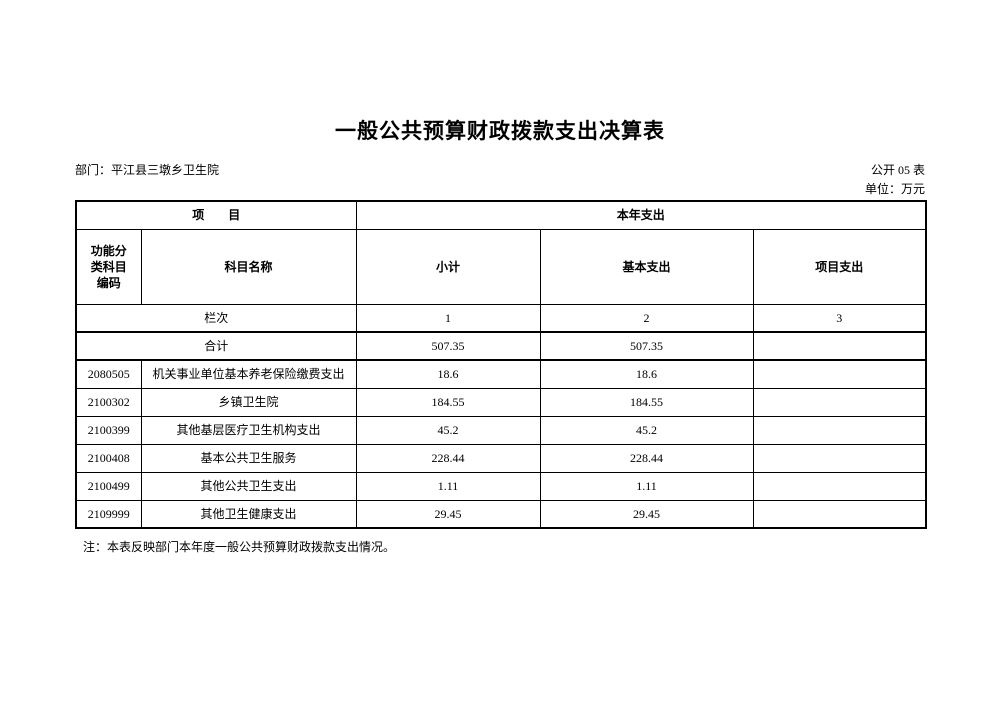 The height and width of the screenshot is (706, 1000). Describe the element at coordinates (646, 430) in the screenshot. I see `row-basic: 45.2` at that location.